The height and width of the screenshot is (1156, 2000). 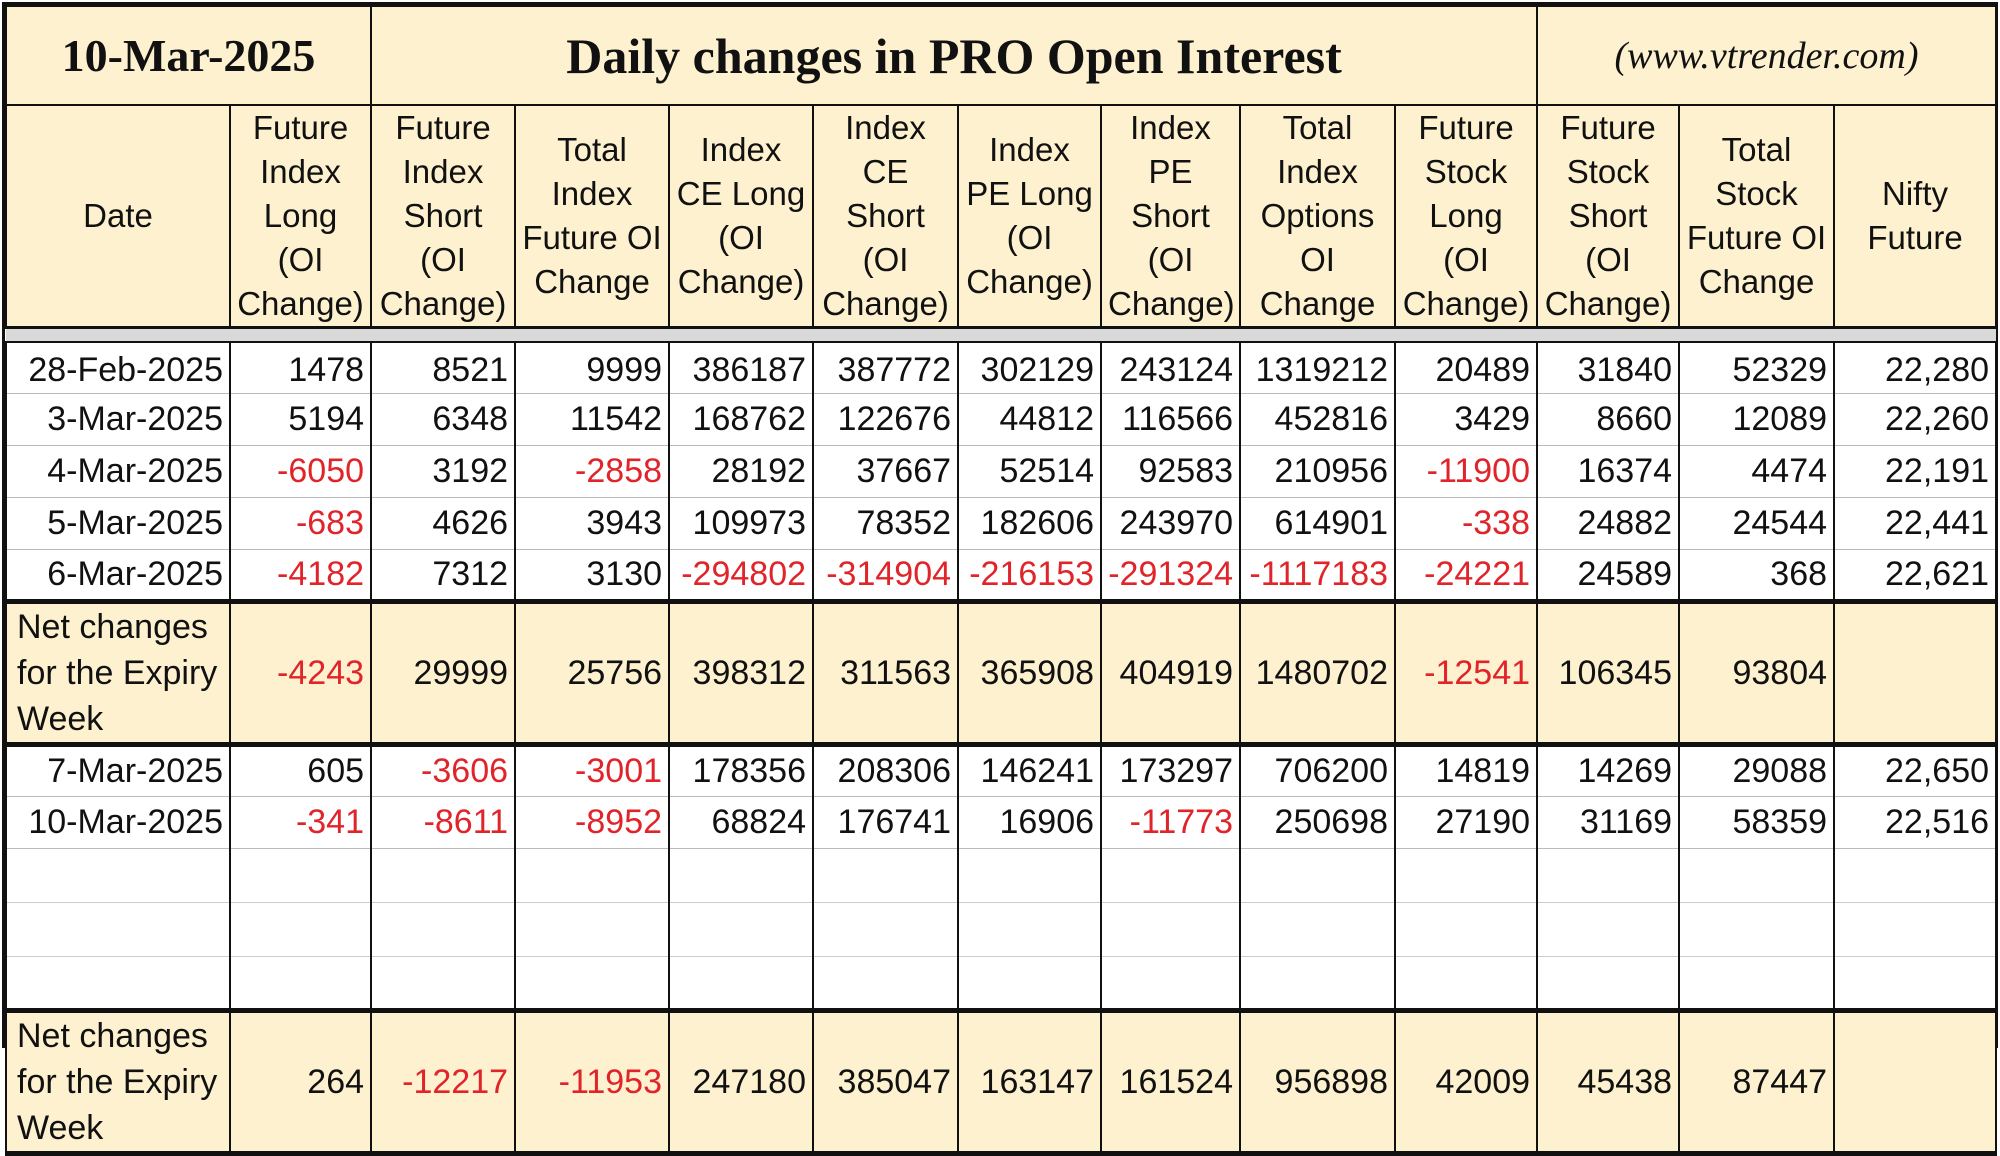 What do you see at coordinates (443, 822) in the screenshot?
I see `table-cell: -8611` at bounding box center [443, 822].